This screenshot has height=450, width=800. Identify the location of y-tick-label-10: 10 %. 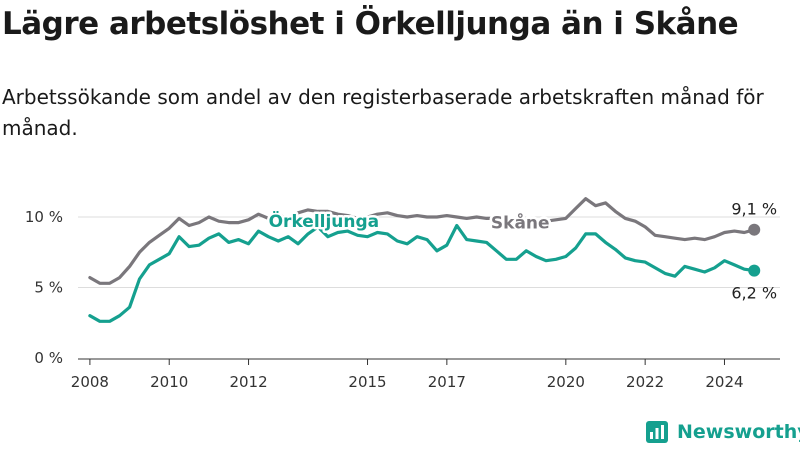
(44, 217).